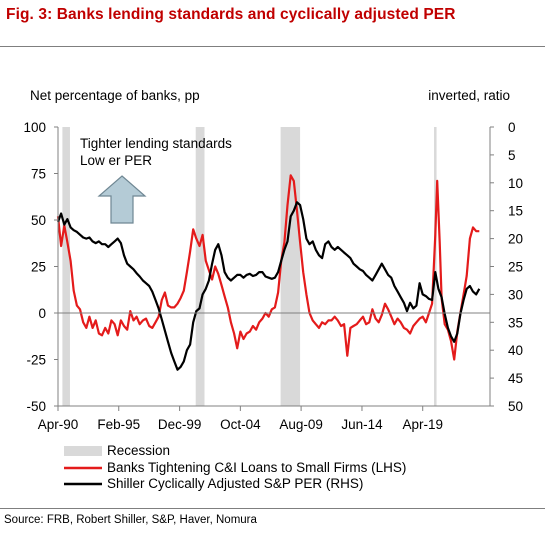 This screenshot has width=545, height=538. I want to click on right-tick-label: 35, so click(515, 322).